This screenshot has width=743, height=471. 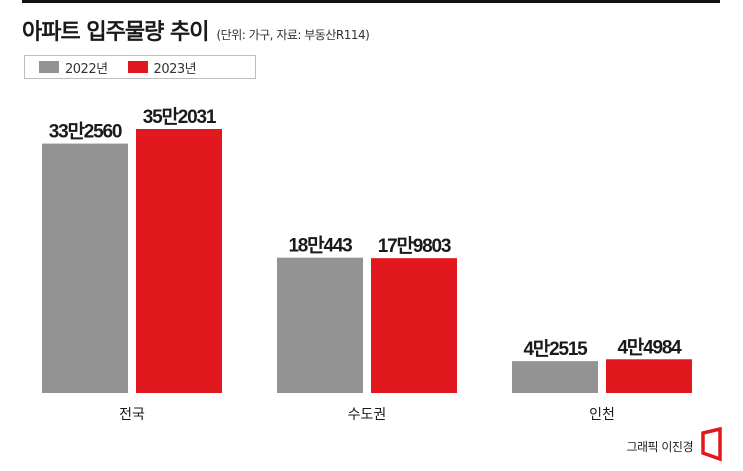 What do you see at coordinates (414, 246) in the screenshot?
I see `value-label-2023-1: 17만9803` at bounding box center [414, 246].